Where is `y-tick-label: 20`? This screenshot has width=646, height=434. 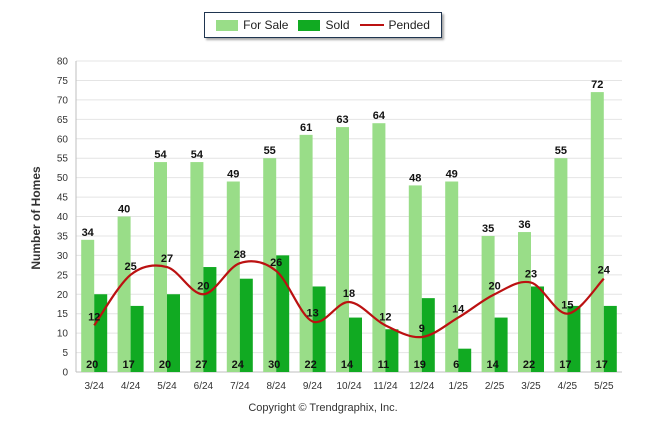 y-tick-label: 20 is located at coordinates (63, 295).